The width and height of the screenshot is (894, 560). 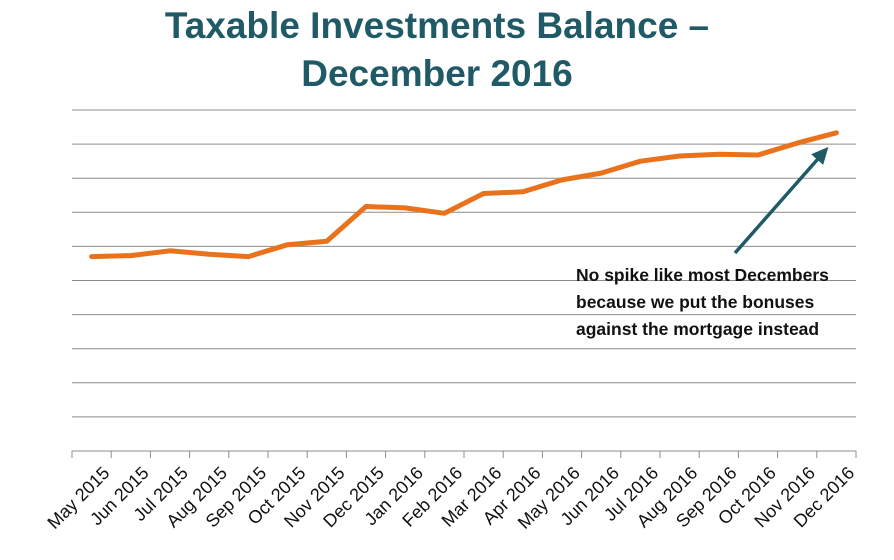 I want to click on annotation-arrowhead, so click(x=820, y=155).